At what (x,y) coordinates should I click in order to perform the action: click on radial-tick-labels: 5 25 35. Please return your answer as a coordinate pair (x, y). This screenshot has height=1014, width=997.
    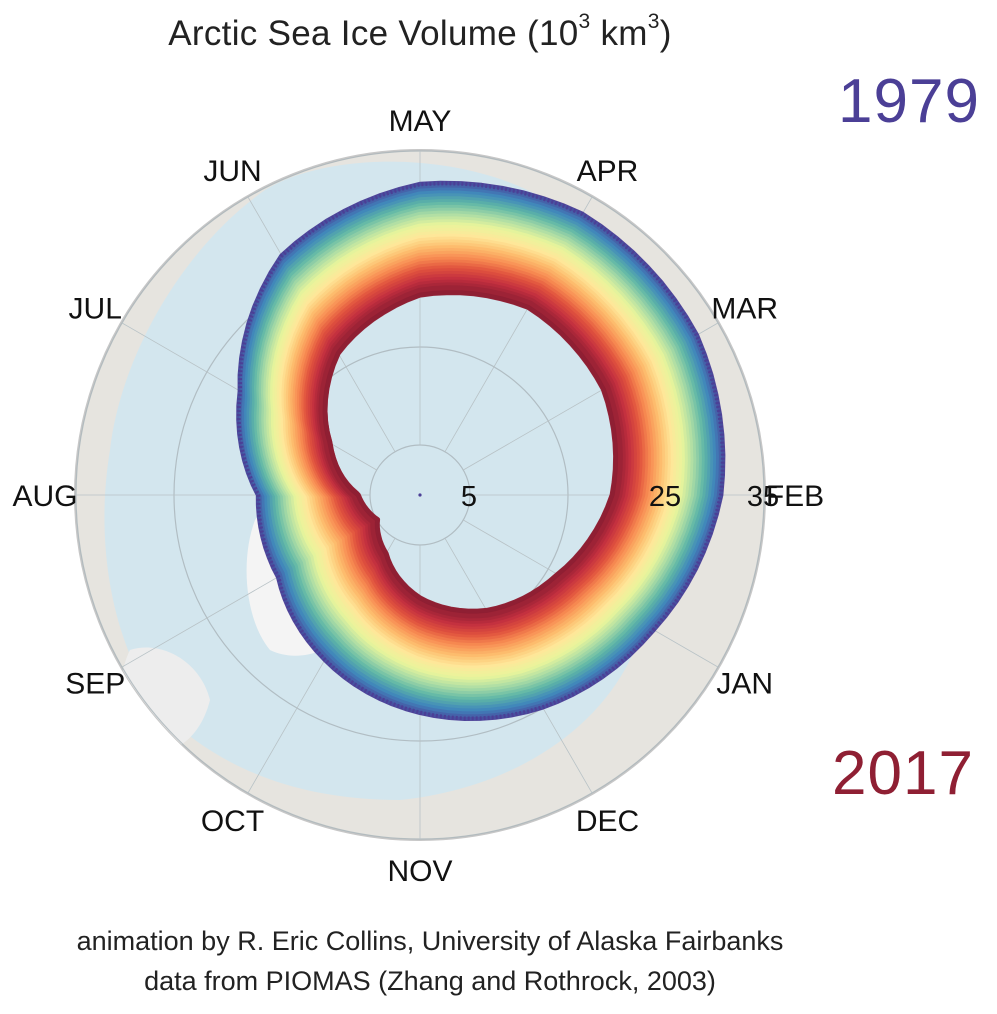
    Looking at the image, I should click on (620, 497).